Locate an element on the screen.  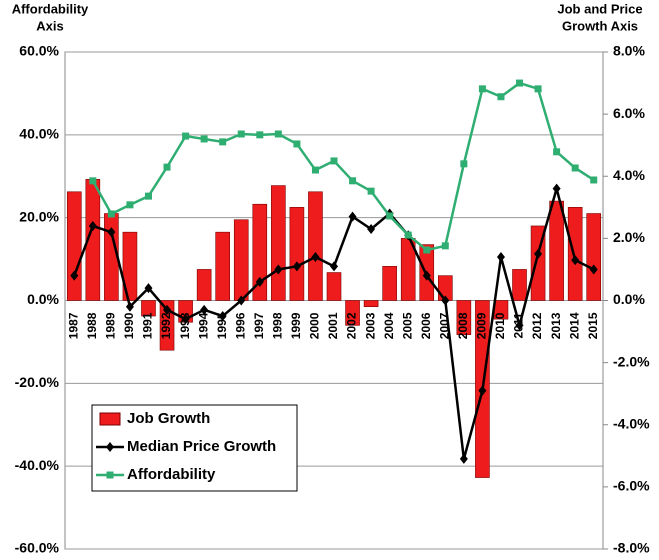
y-axis-title: Axis is located at coordinates (49, 25).